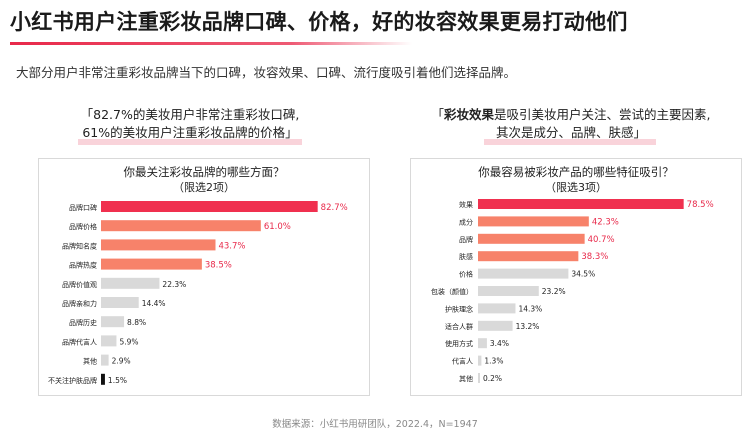 Image resolution: width=750 pixels, height=432 pixels. What do you see at coordinates (83, 265) in the screenshot?
I see `category-label: 品牌热度` at bounding box center [83, 265].